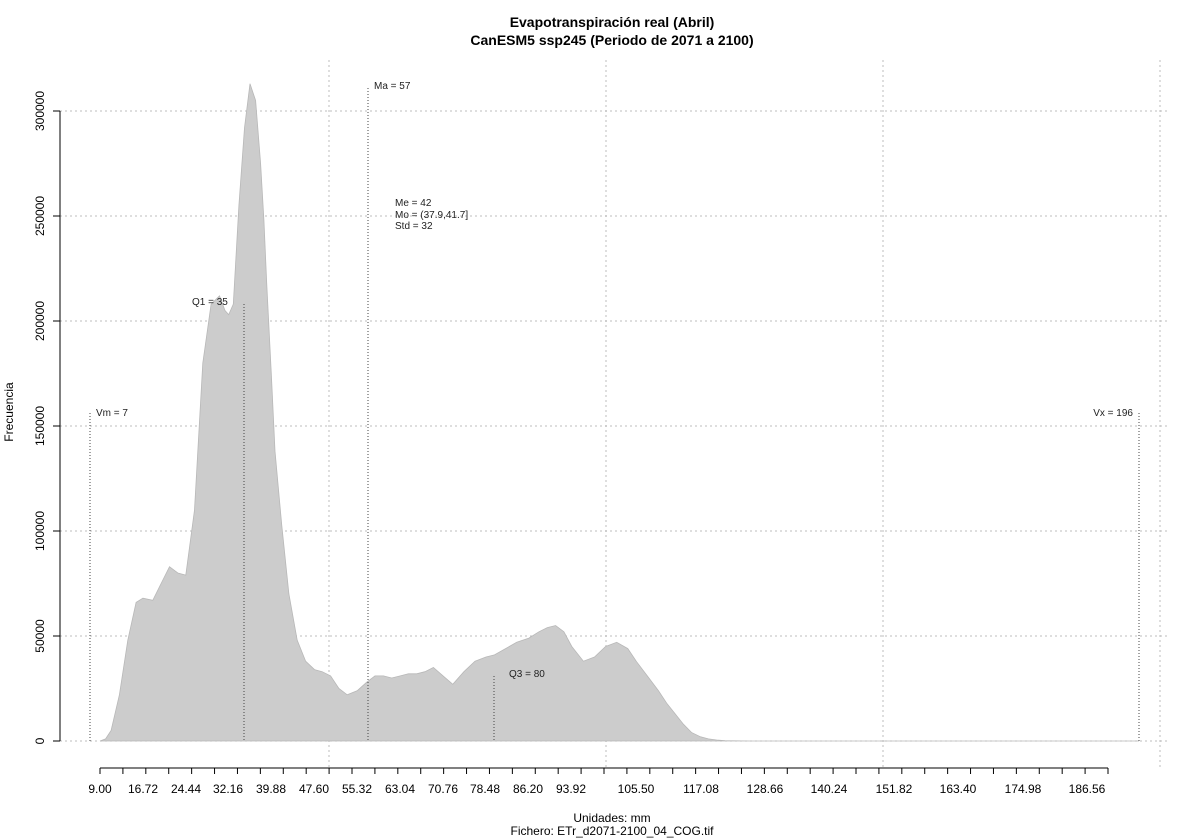 This screenshot has height=840, width=1200. Describe the element at coordinates (571, 789) in the screenshot. I see `x-tick-label-11: 93.92` at that location.